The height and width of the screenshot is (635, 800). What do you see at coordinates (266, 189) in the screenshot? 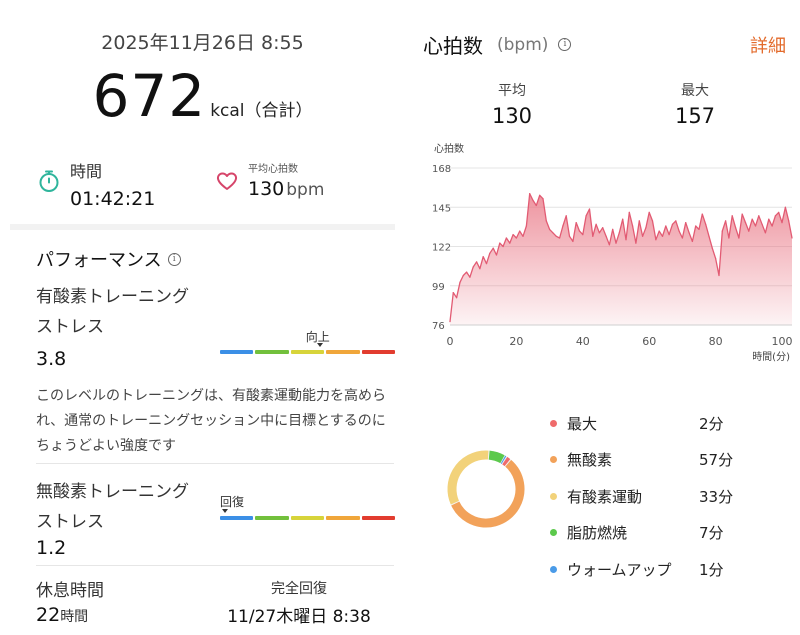
I see `avg-heart-rate-number: 130` at bounding box center [266, 189].